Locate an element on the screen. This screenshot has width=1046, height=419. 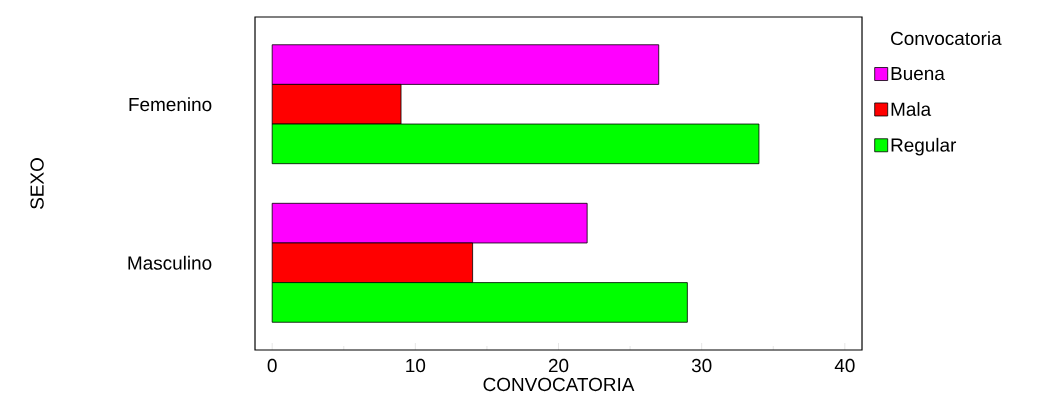
y-tick-label: Masculino is located at coordinates (170, 262).